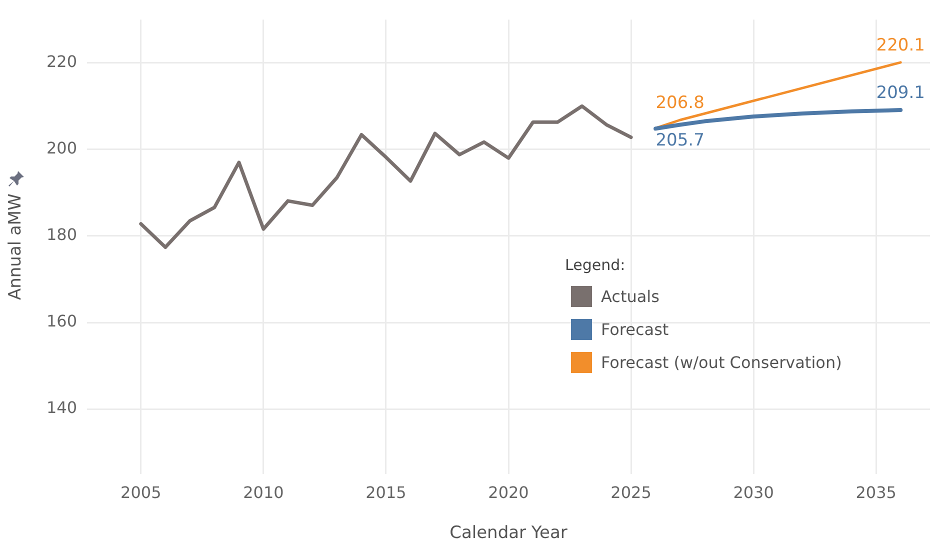 The width and height of the screenshot is (934, 550). I want to click on y-tick-label: 200, so click(61, 148).